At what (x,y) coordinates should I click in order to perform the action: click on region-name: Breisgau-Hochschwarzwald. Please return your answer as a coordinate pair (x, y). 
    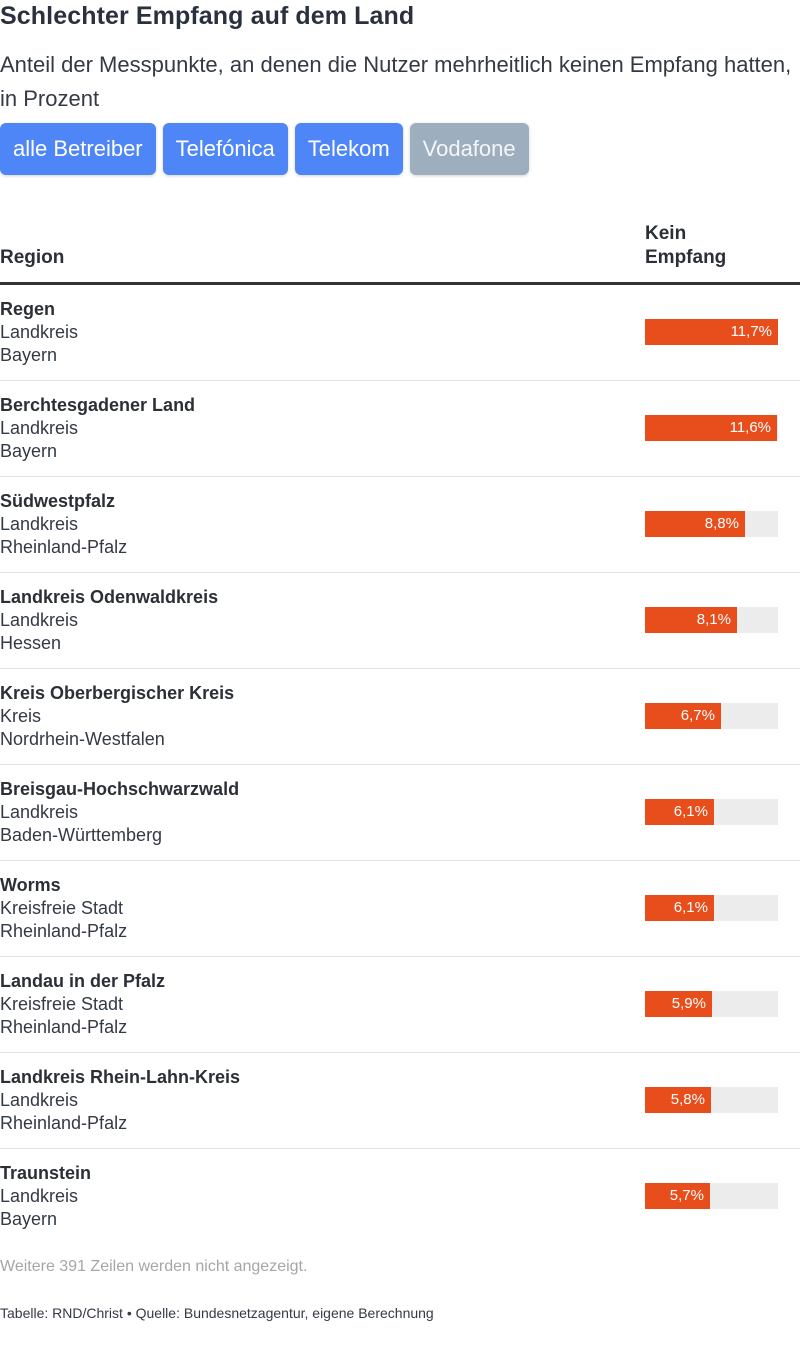
    Looking at the image, I should click on (120, 789).